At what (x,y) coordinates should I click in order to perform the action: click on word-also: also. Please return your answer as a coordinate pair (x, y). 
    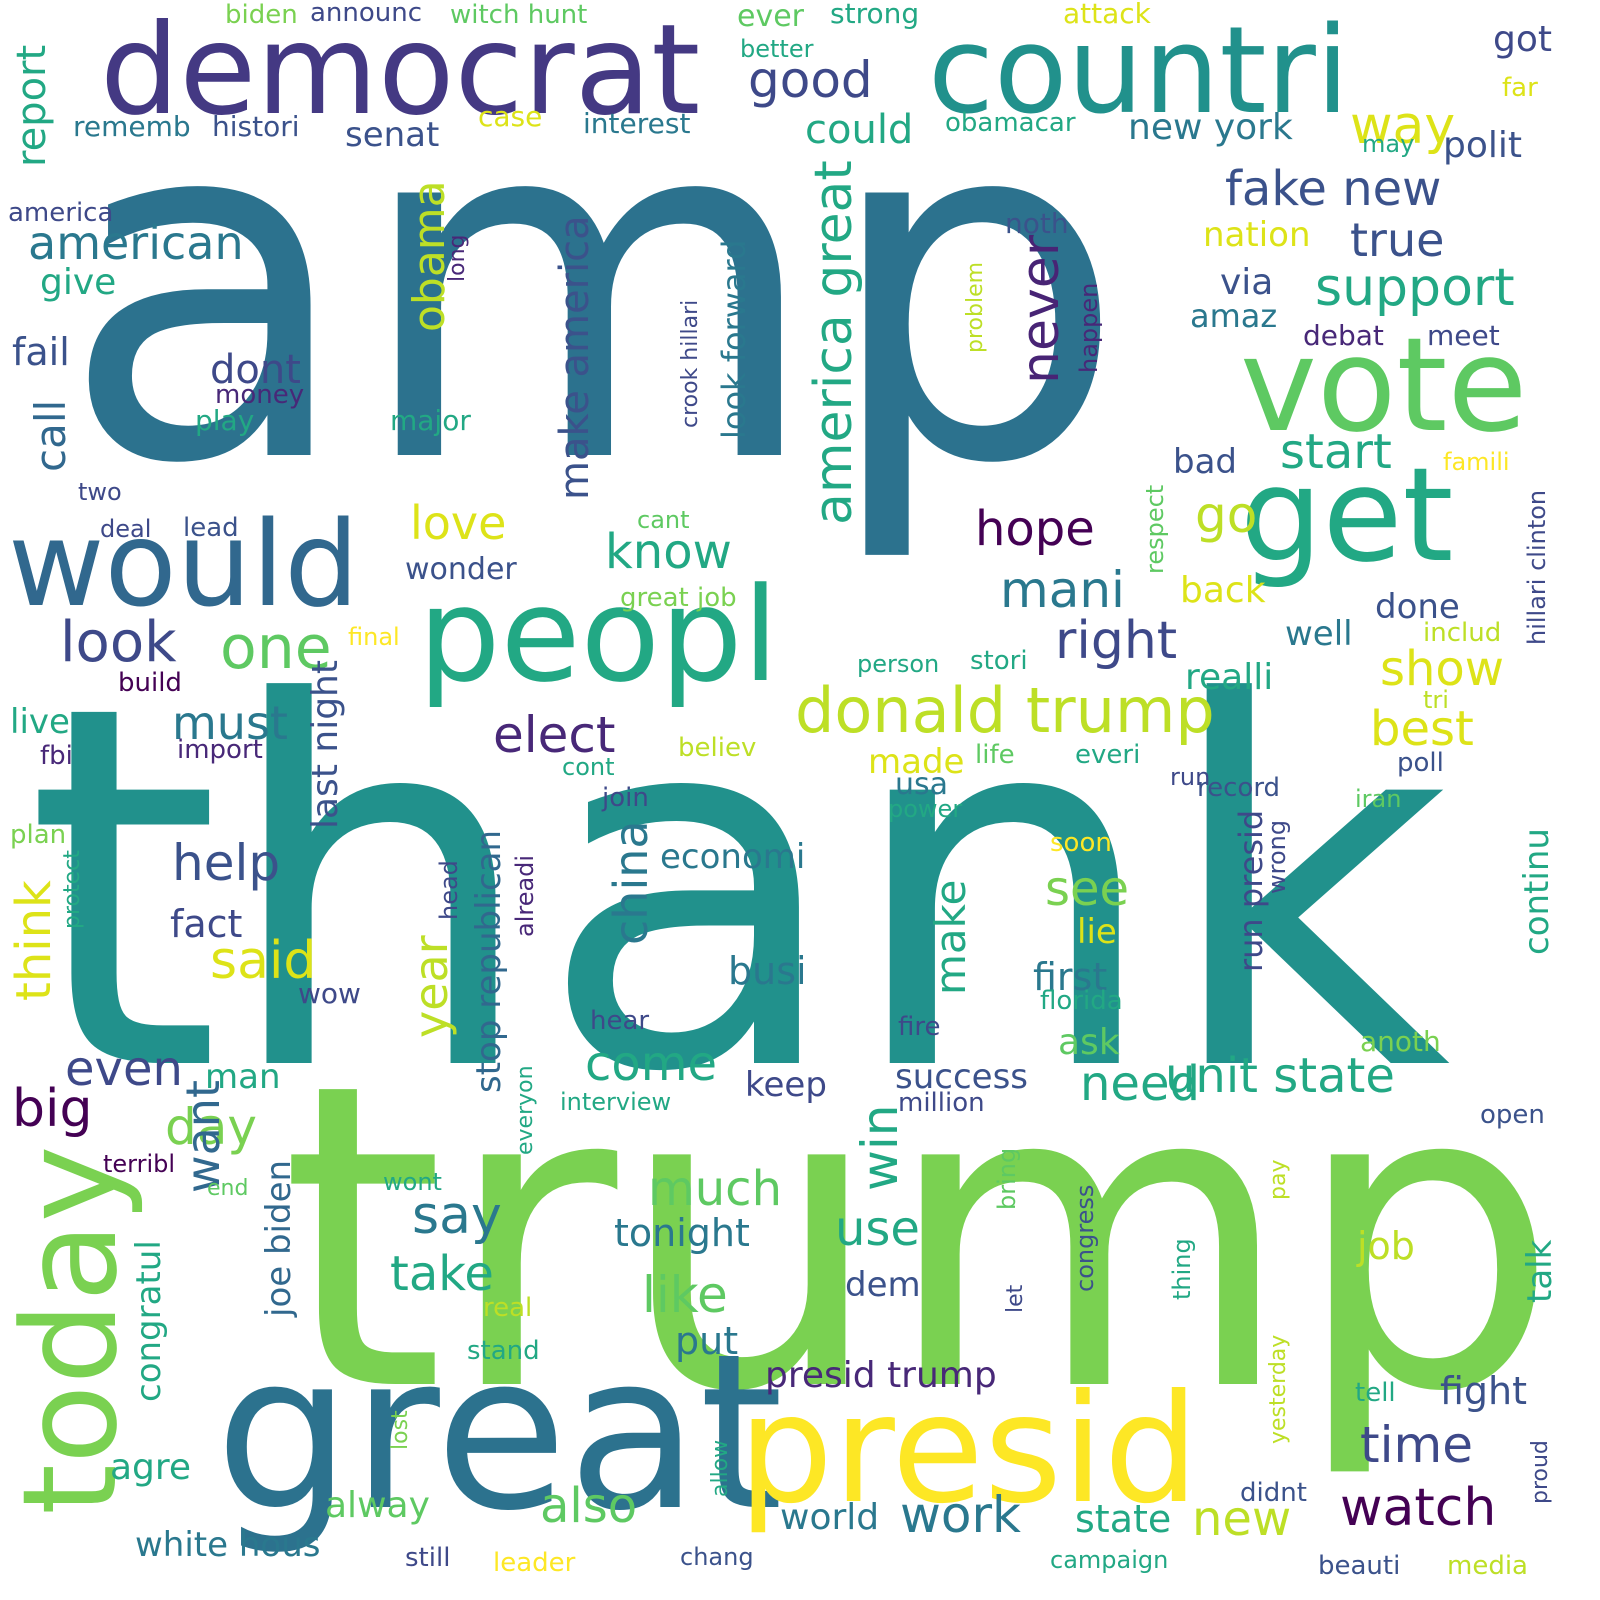
    Looking at the image, I should click on (589, 1506).